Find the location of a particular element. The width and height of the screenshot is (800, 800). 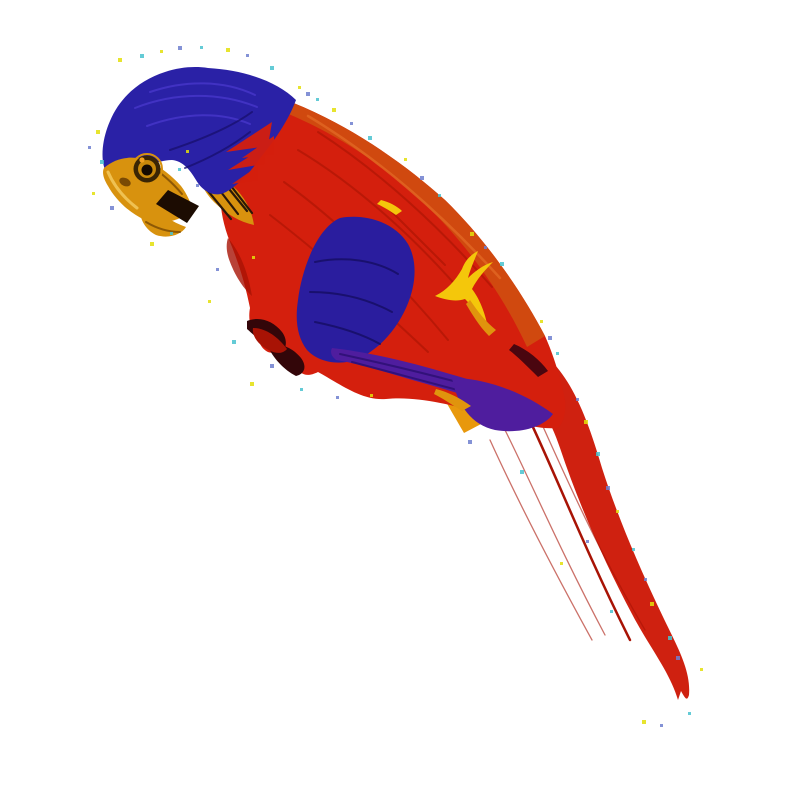

head-red-fringe is located at coordinates (250, 153).